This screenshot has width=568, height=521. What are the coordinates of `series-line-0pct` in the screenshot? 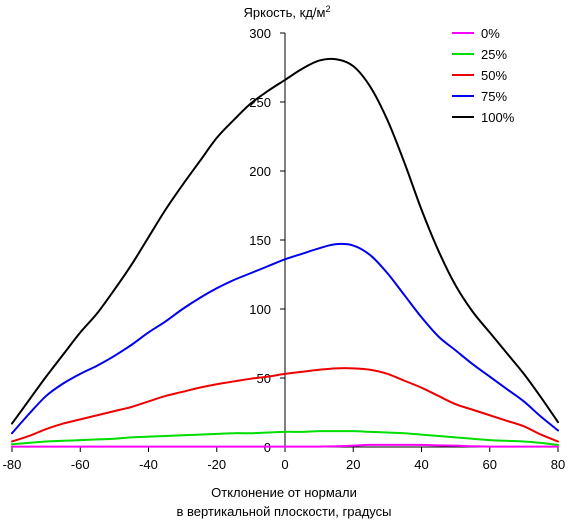 It's located at (285, 445).